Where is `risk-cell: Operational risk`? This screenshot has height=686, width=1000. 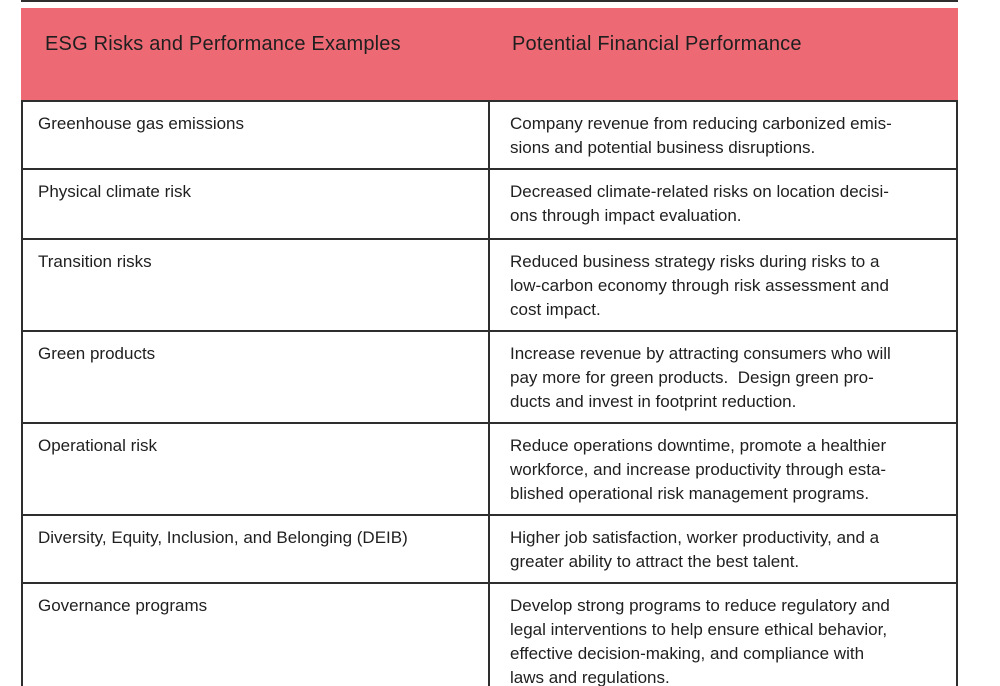
risk-cell: Operational risk is located at coordinates (256, 469).